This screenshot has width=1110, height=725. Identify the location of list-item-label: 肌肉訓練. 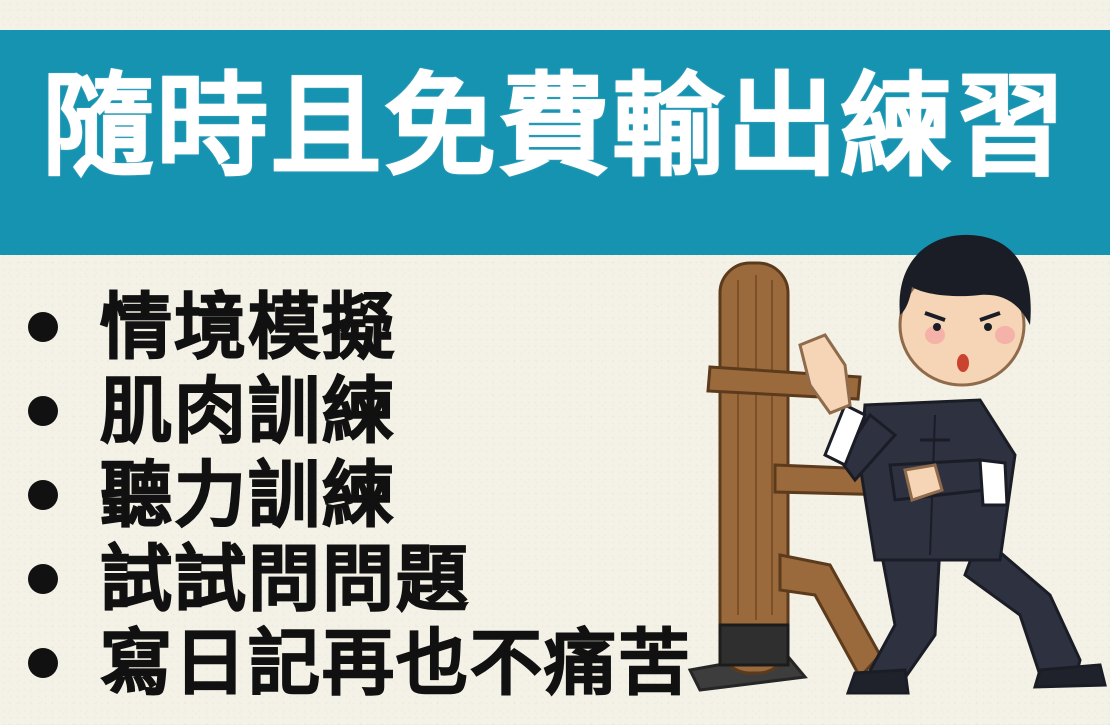
(248, 410).